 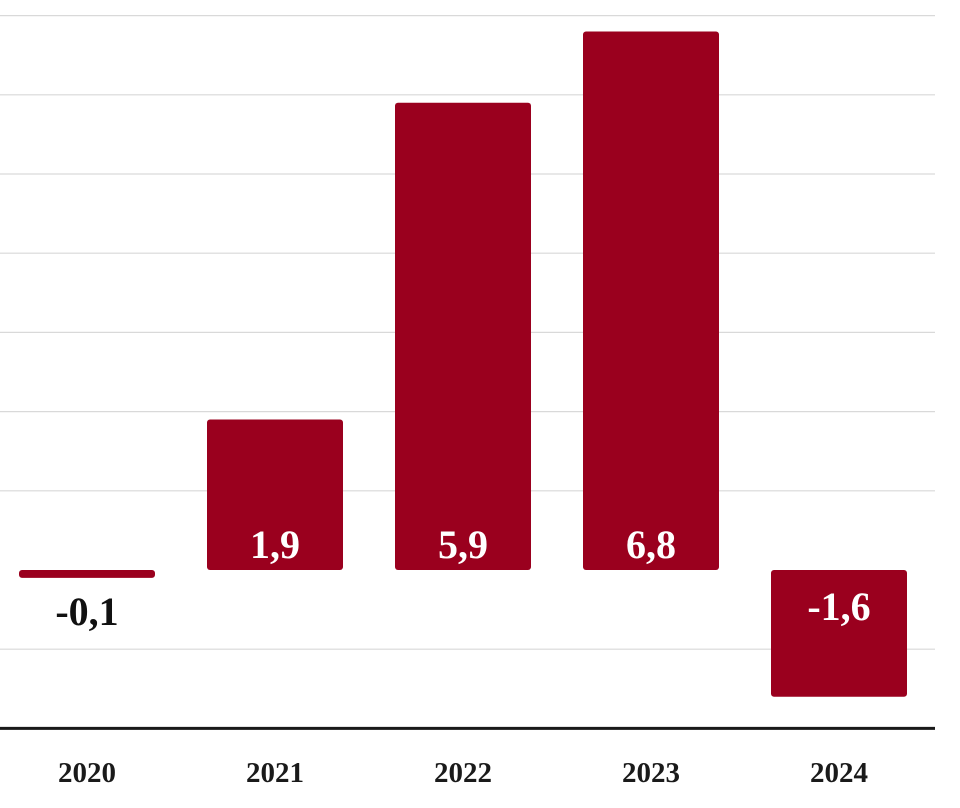 I want to click on bar-2023, so click(x=651, y=300).